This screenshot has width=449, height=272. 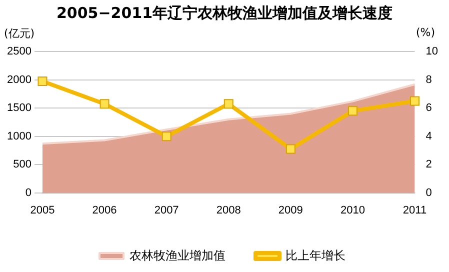 What do you see at coordinates (42, 210) in the screenshot?
I see `x-tick-label: 2005` at bounding box center [42, 210].